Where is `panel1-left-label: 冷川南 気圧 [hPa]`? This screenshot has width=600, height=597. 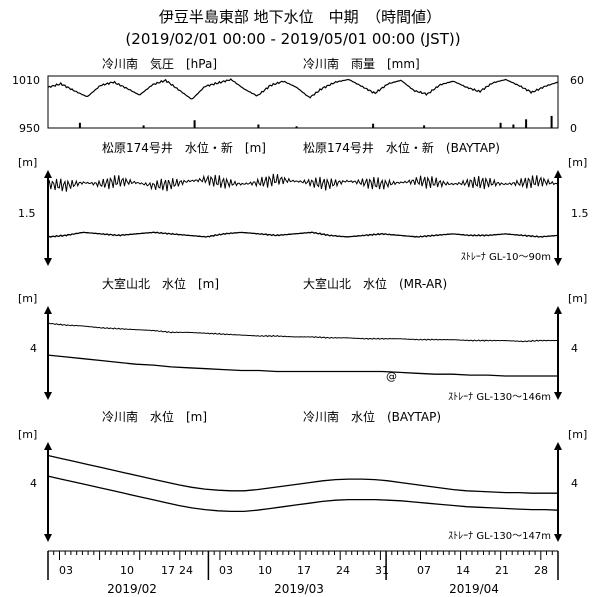
panel1-left-label: 冷川南 気圧 [hPa] is located at coordinates (159, 63).